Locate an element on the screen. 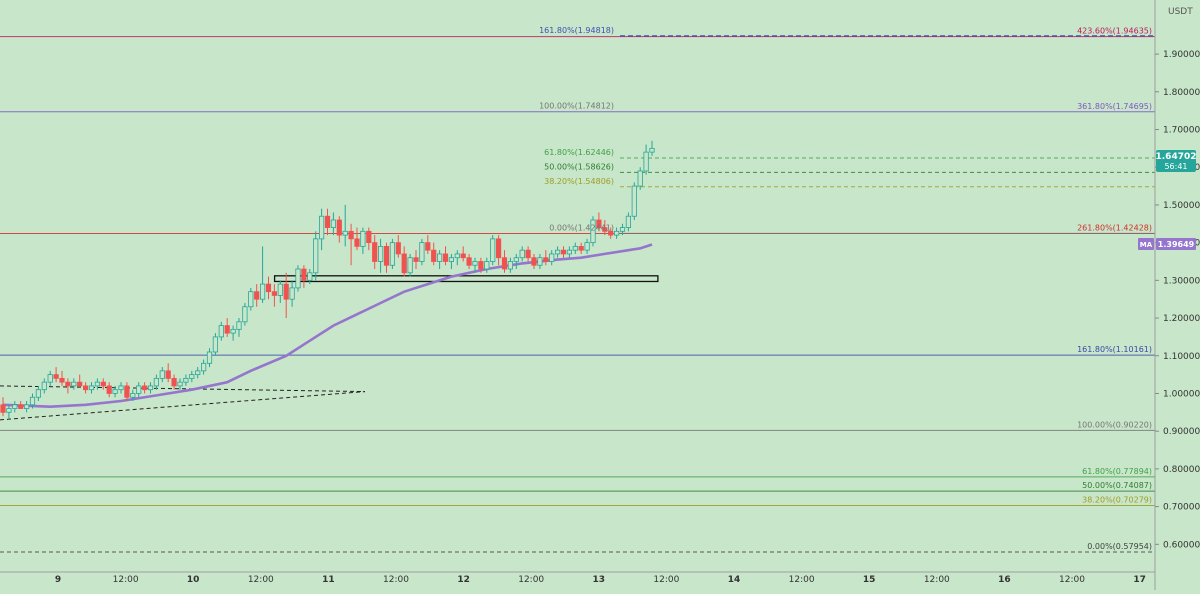  fib-label-right: 50.00%(0.74087) is located at coordinates (1117, 485).